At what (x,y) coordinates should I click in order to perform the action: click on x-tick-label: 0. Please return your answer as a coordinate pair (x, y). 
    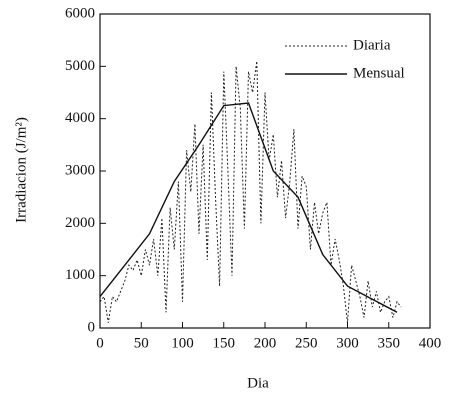
    Looking at the image, I should click on (100, 343).